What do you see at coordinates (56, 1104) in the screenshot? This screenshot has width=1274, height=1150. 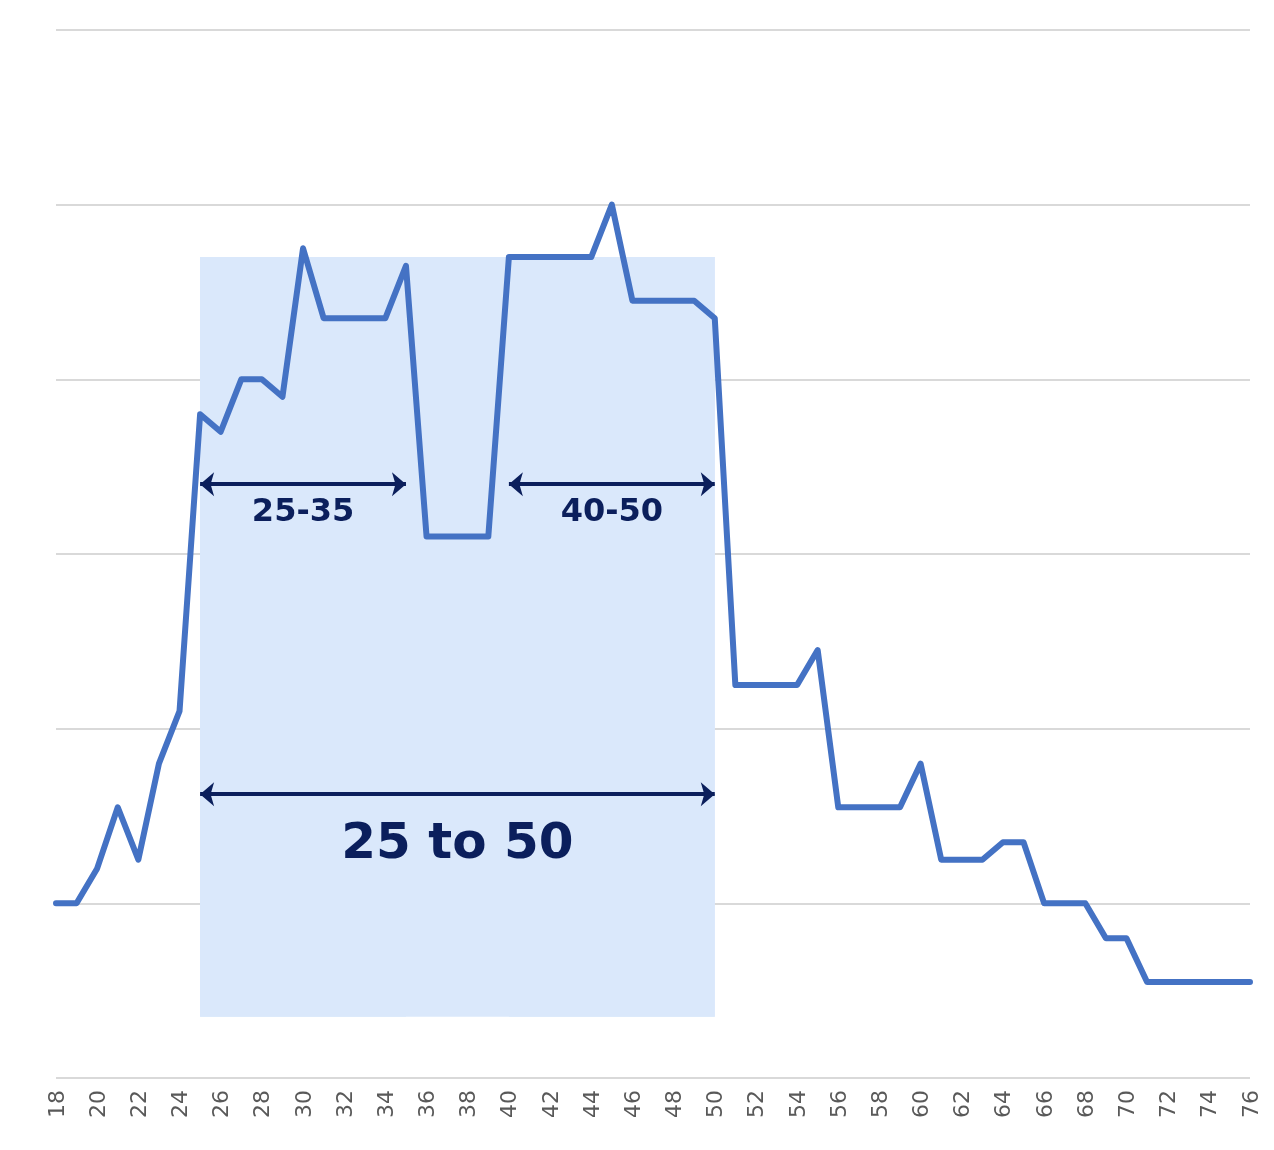 I see `x-tick-label: 18` at bounding box center [56, 1104].